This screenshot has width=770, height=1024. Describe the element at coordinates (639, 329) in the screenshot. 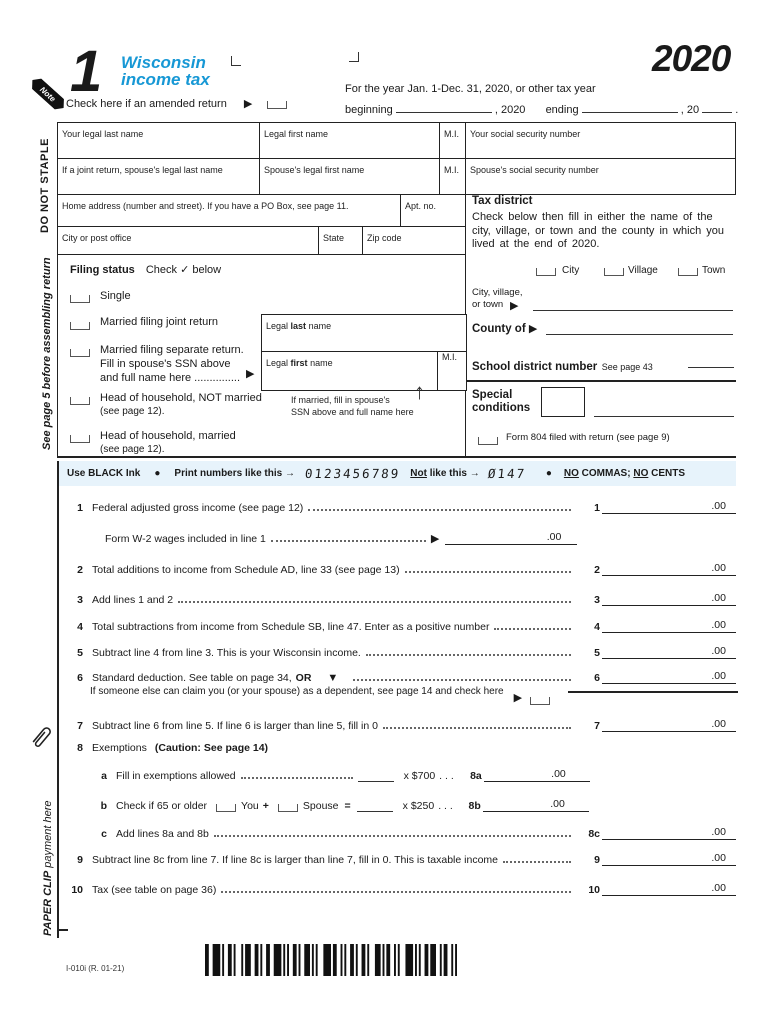

I see `county-input-line` at that location.